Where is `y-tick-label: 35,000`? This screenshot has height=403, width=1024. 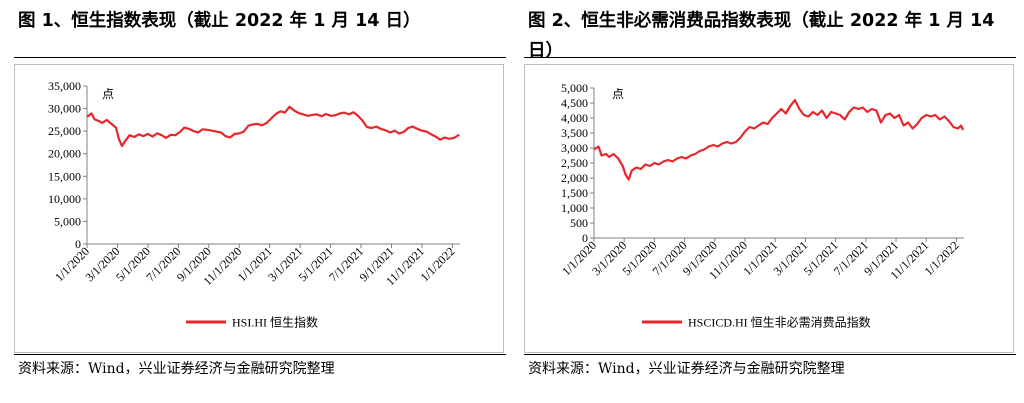
y-tick-label: 35,000 is located at coordinates (64, 86).